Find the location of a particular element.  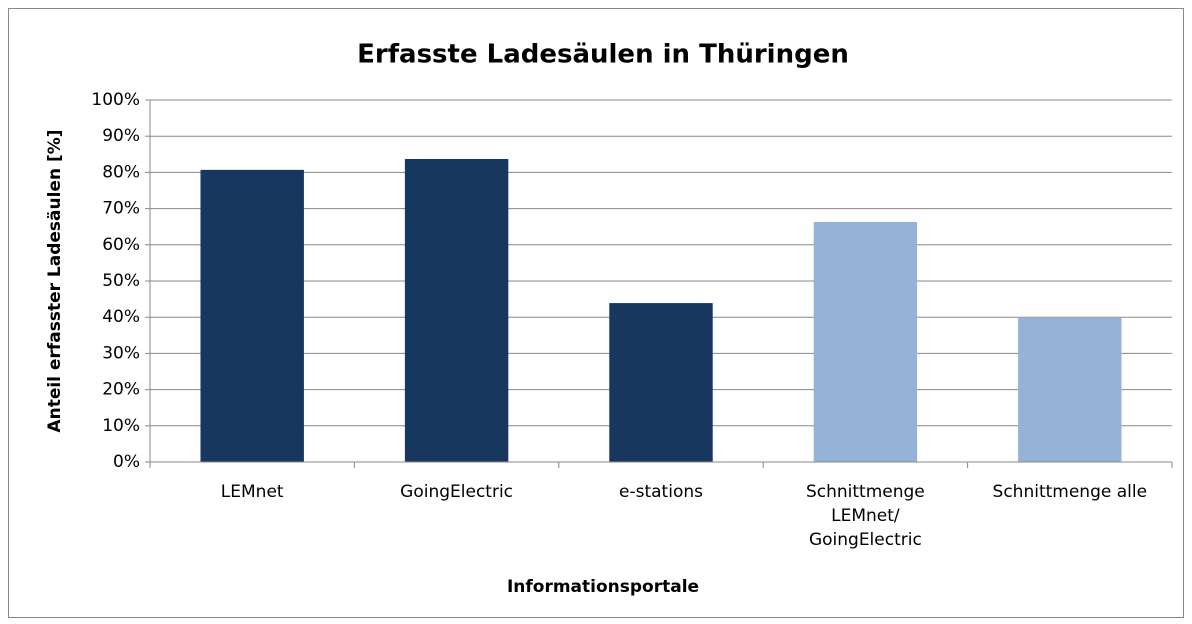

chart-title: Erfasste Ladesäulen in Thüringen is located at coordinates (603, 55).